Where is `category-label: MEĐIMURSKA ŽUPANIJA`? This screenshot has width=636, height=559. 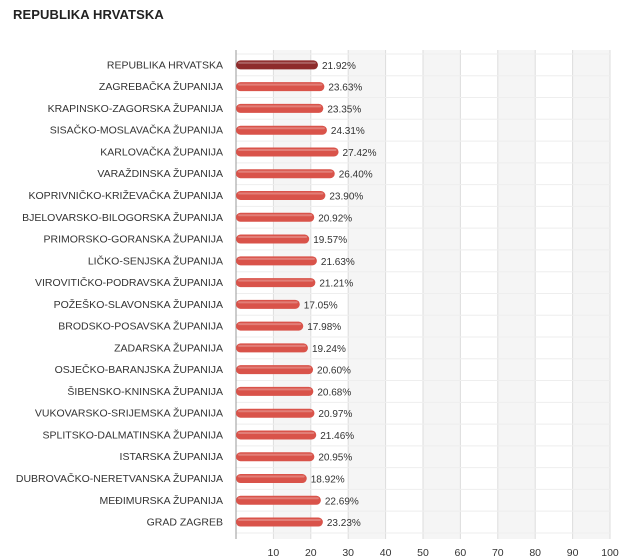 category-label: MEĐIMURSKA ŽUPANIJA is located at coordinates (162, 500).